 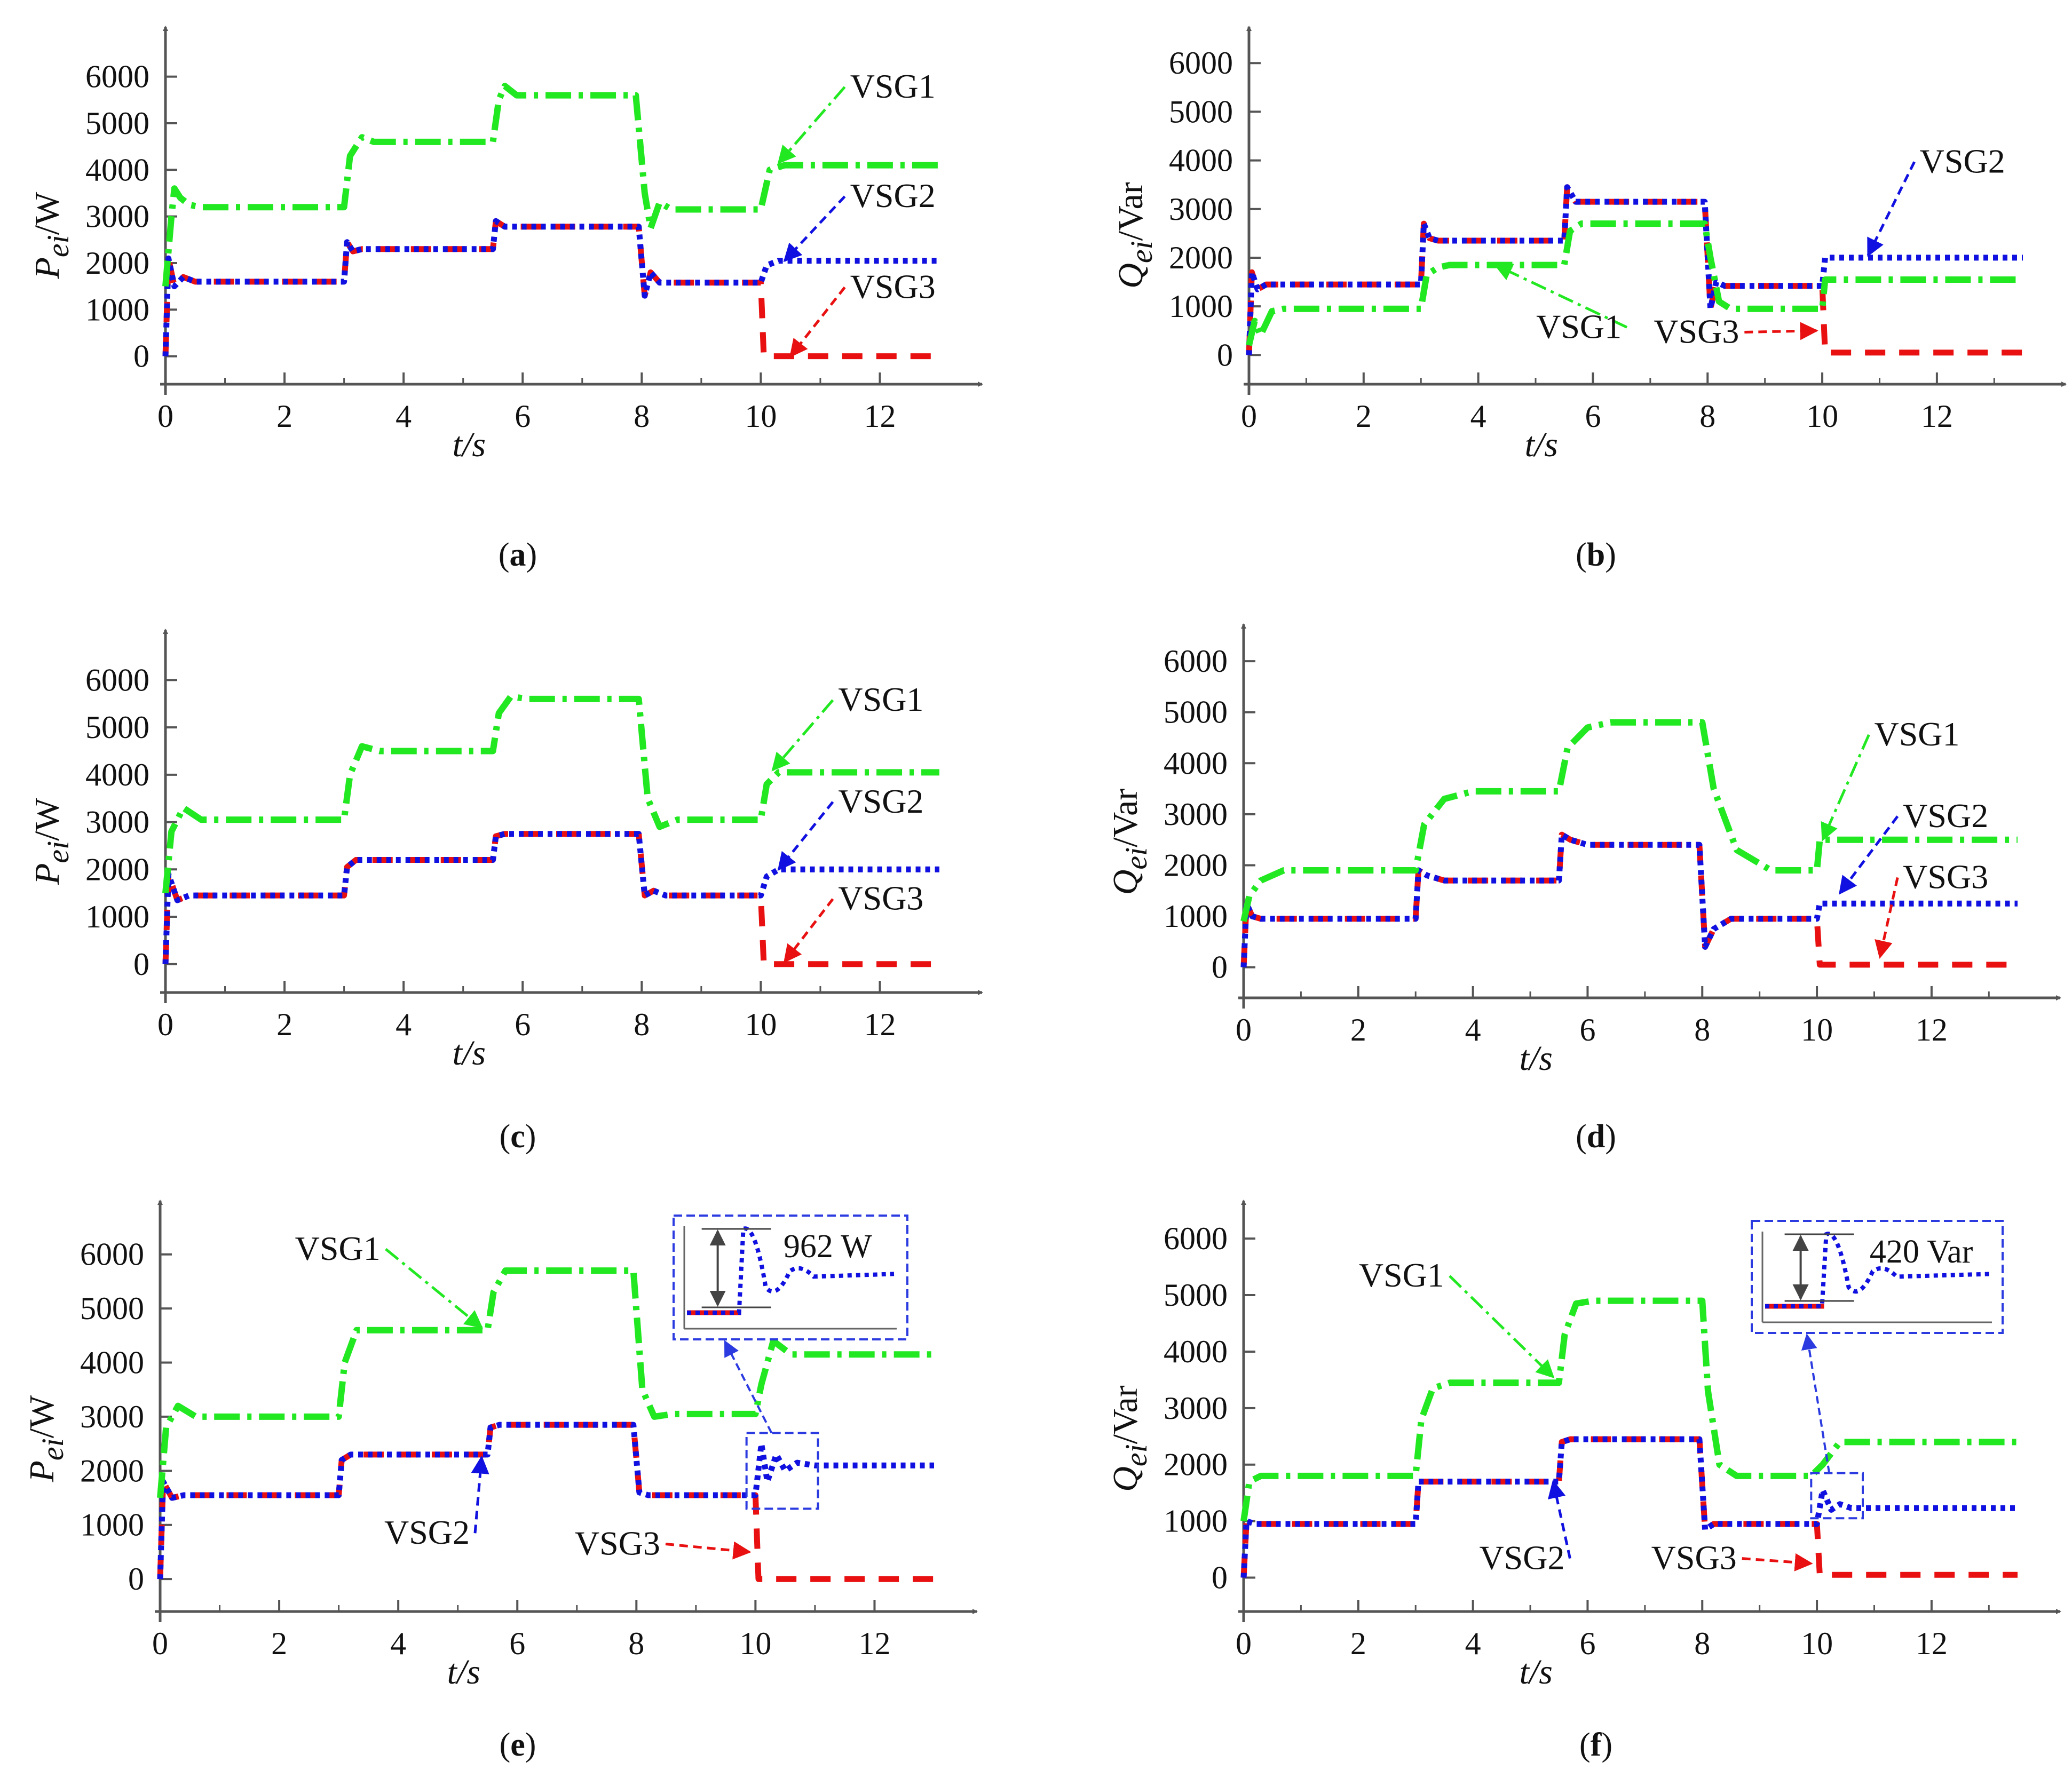 What do you see at coordinates (1817, 1029) in the screenshot?
I see `x-tick-label: 10` at bounding box center [1817, 1029].